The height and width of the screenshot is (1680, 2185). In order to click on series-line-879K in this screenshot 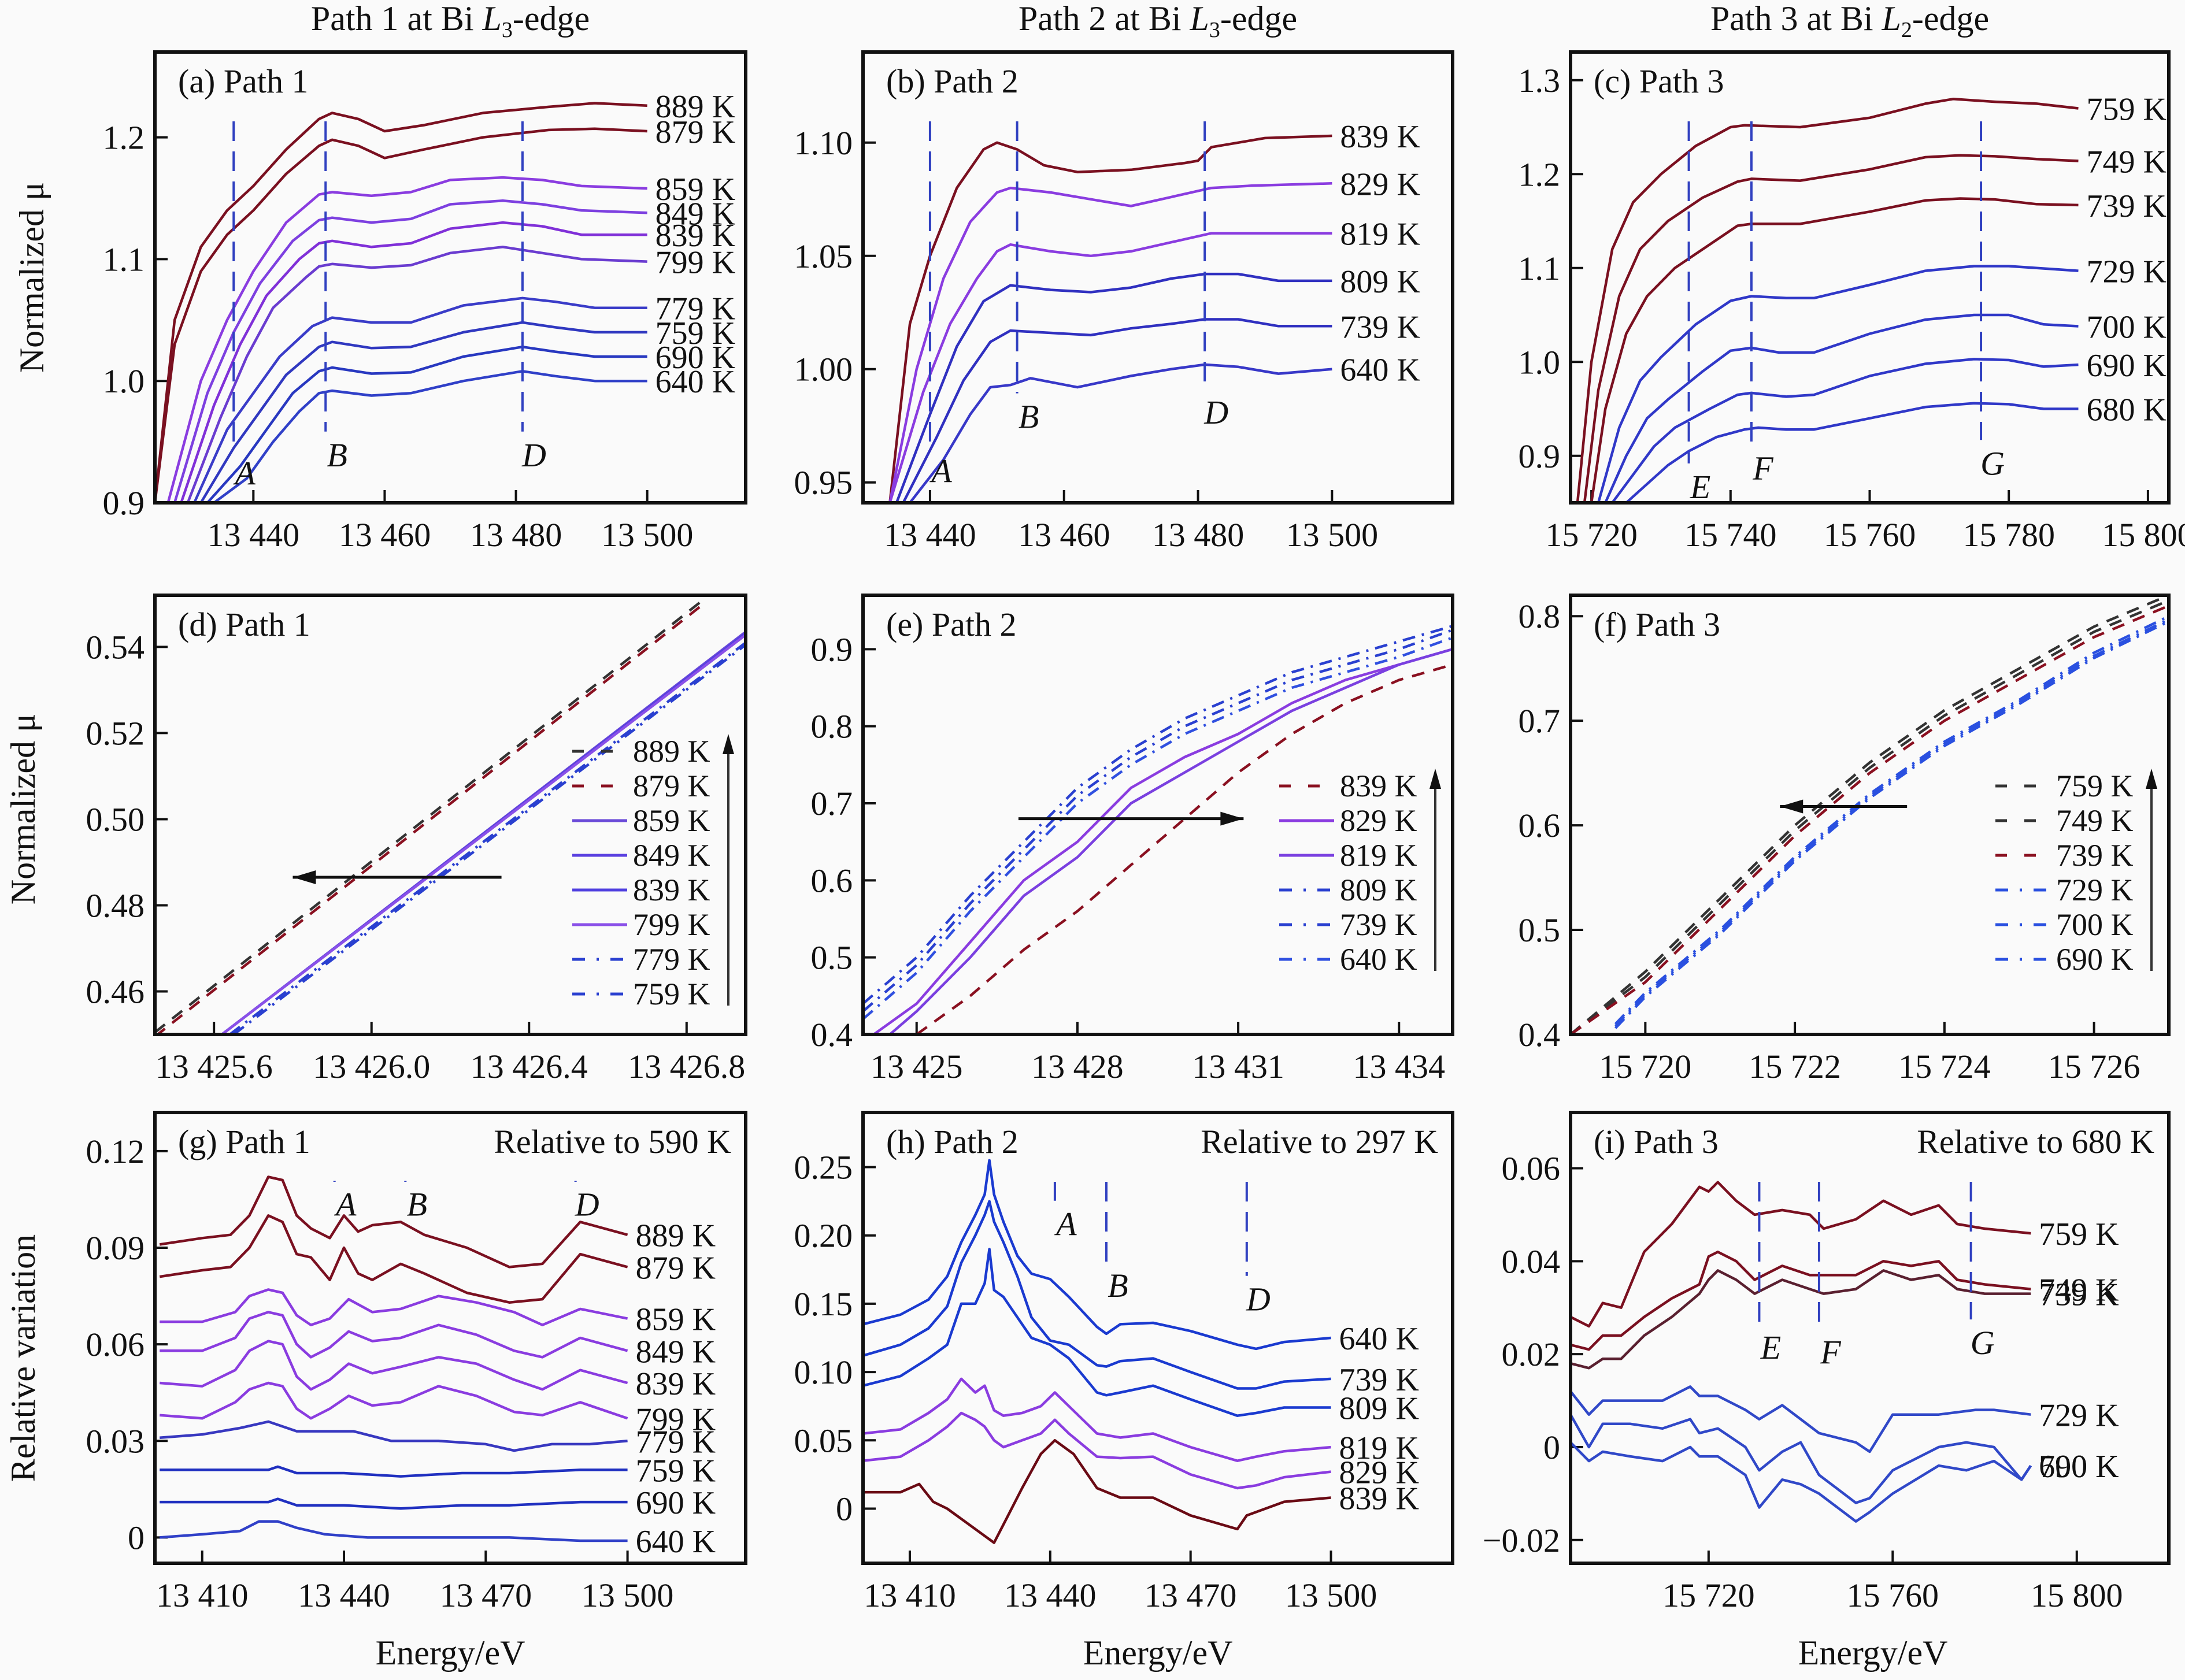, I will do `click(431, 817)`.